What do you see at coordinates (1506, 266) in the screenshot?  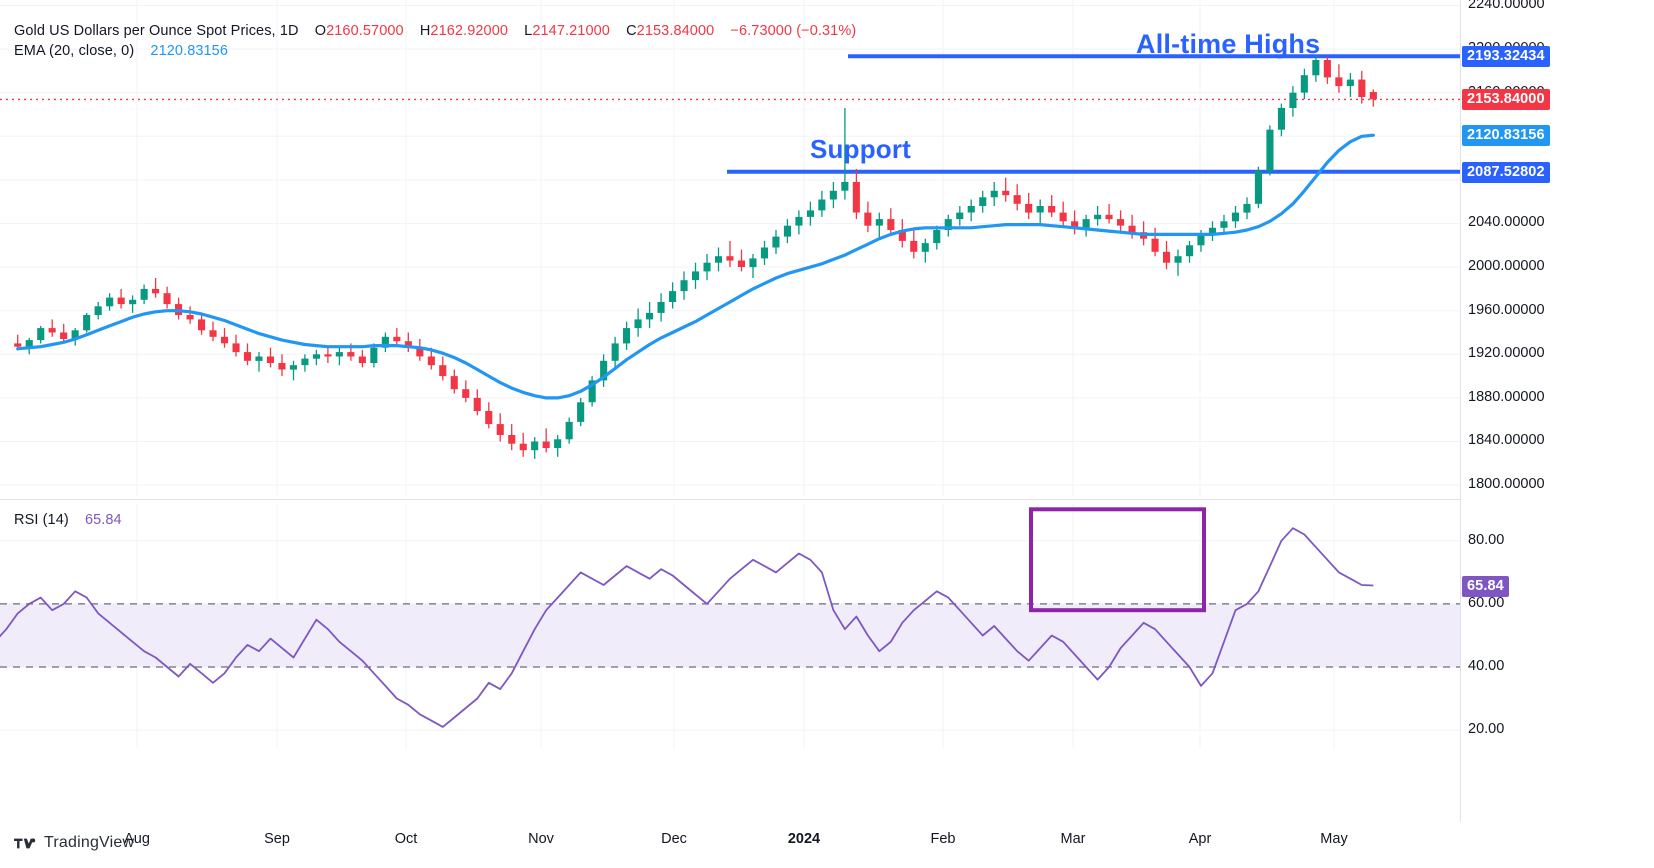 I see `price-tick: 2000.00000` at bounding box center [1506, 266].